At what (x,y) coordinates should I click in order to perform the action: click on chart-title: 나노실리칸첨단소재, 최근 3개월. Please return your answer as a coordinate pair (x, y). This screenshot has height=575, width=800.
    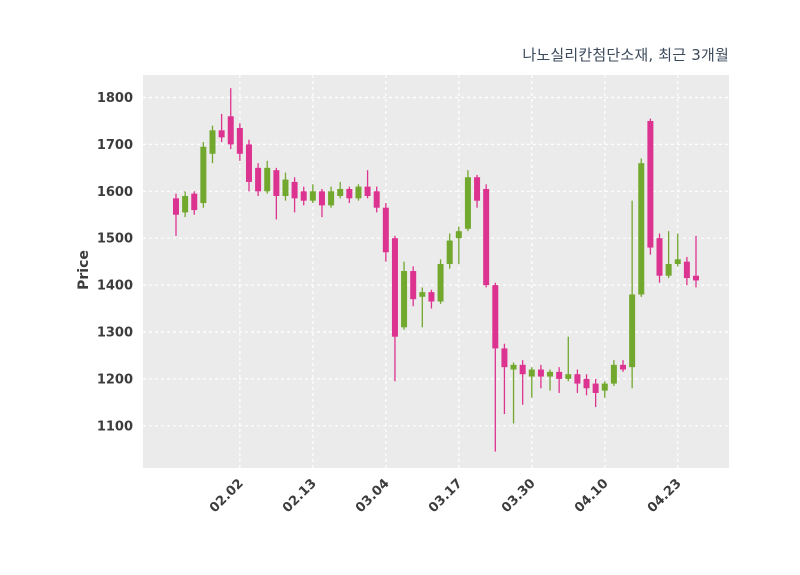
    Looking at the image, I should click on (625, 55).